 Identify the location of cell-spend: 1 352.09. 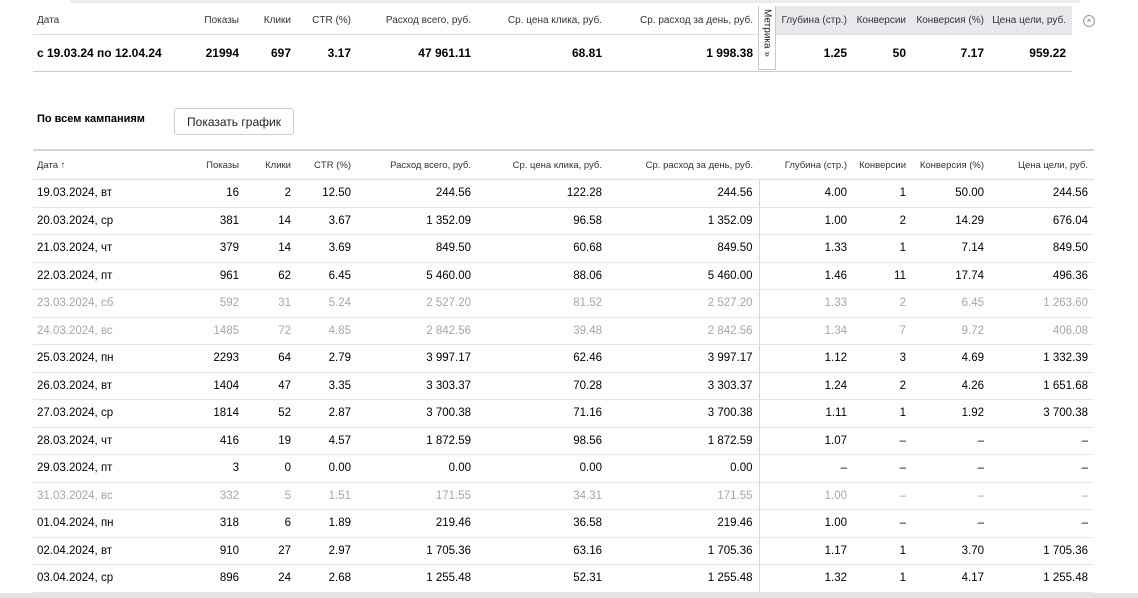
(417, 221).